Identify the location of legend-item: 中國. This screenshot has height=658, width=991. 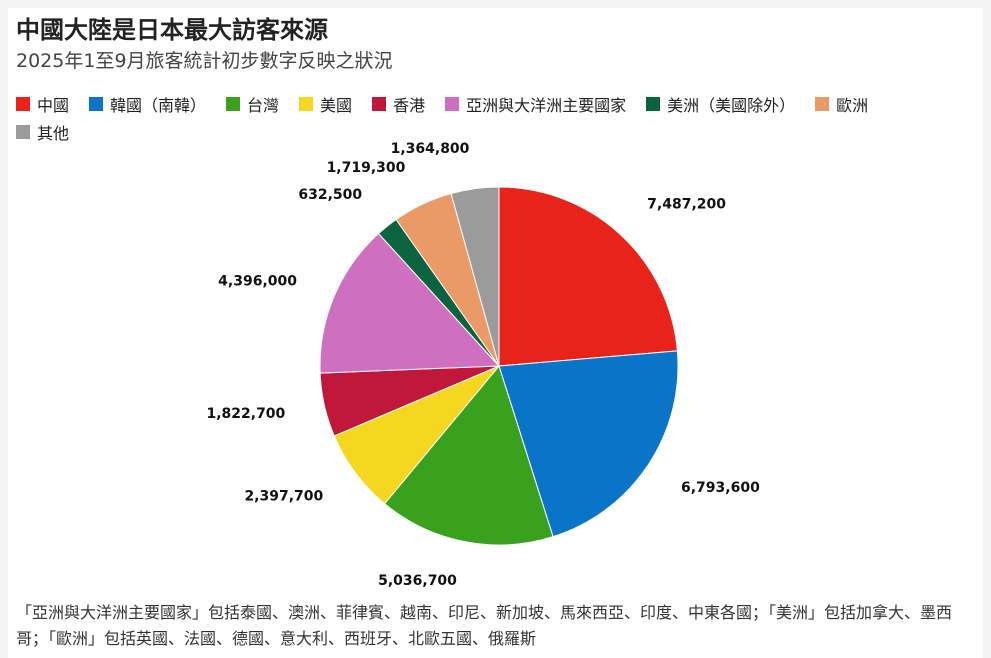
(42, 104).